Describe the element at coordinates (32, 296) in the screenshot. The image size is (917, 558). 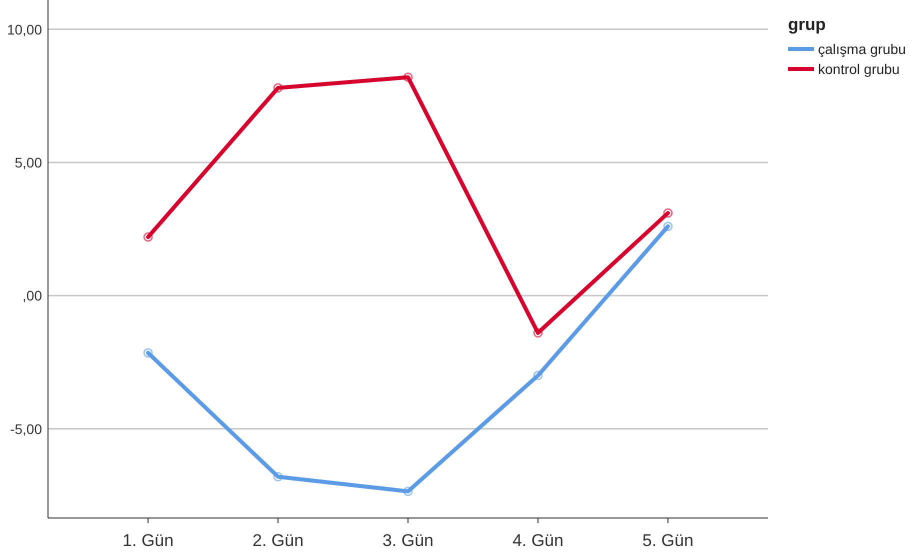
I see `y-tick-label: ,00` at that location.